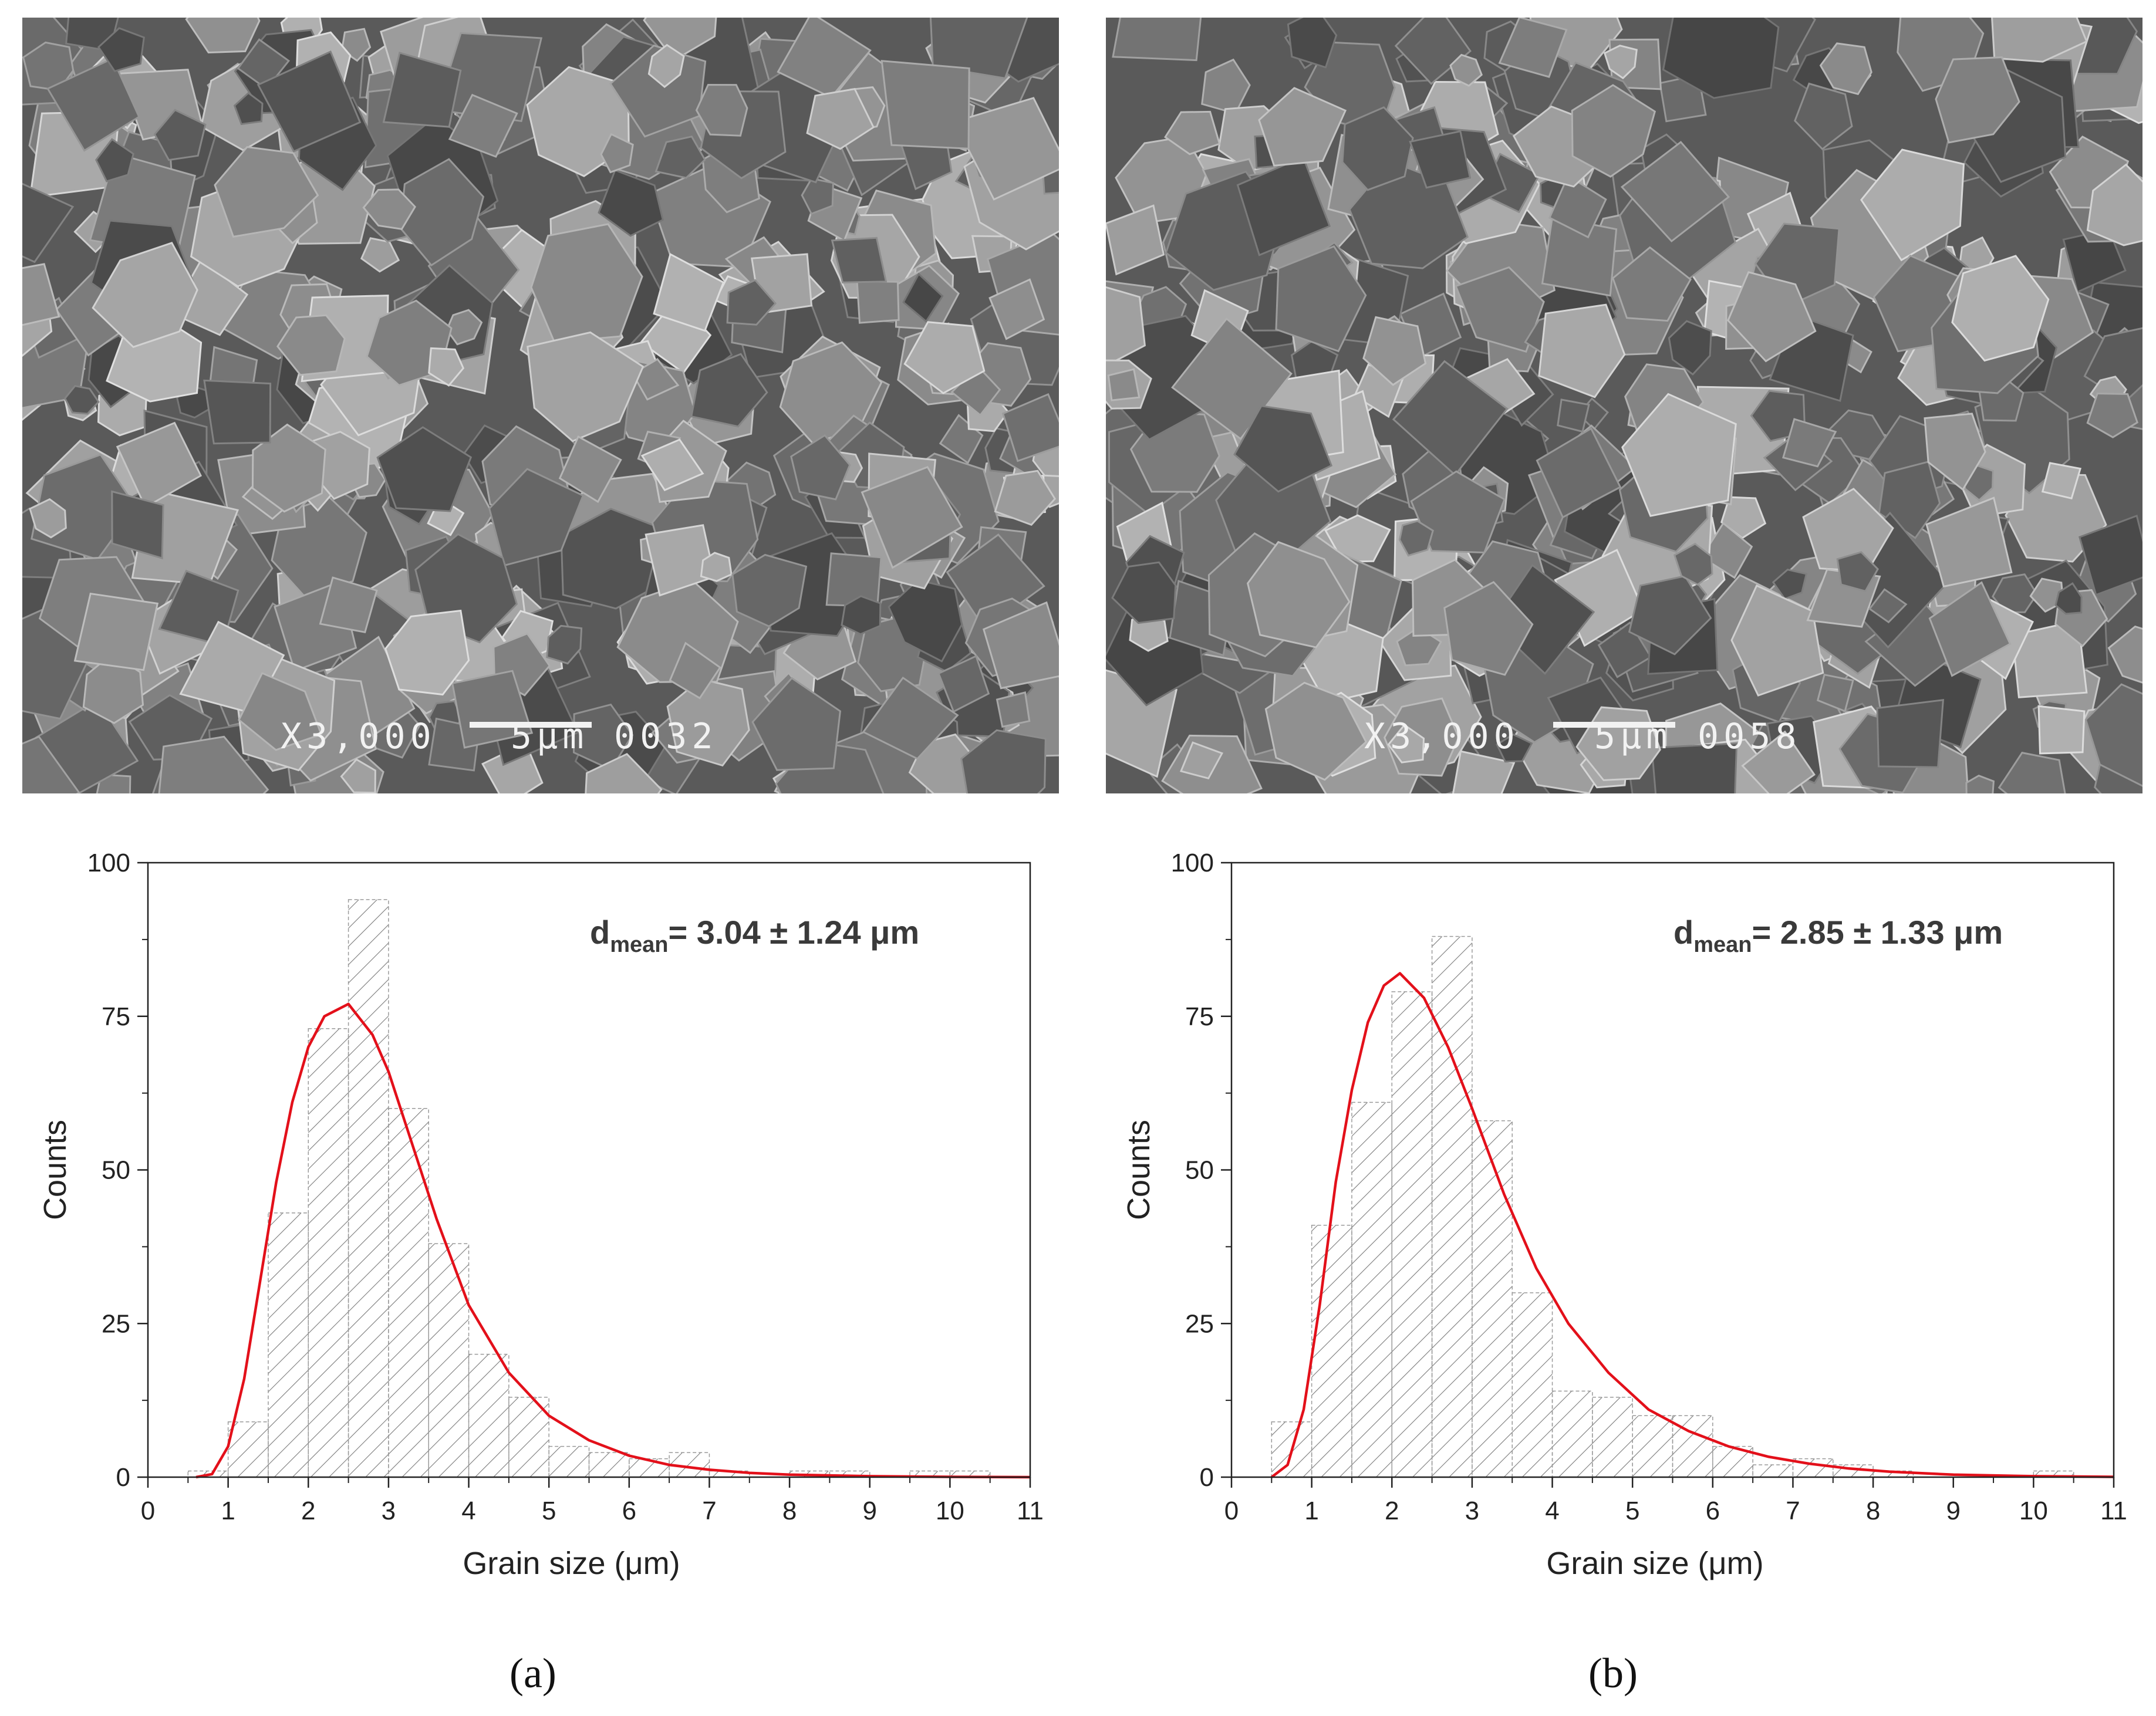 Image resolution: width=2156 pixels, height=1716 pixels. What do you see at coordinates (1713, 1511) in the screenshot?
I see `x-tick-label: 6` at bounding box center [1713, 1511].